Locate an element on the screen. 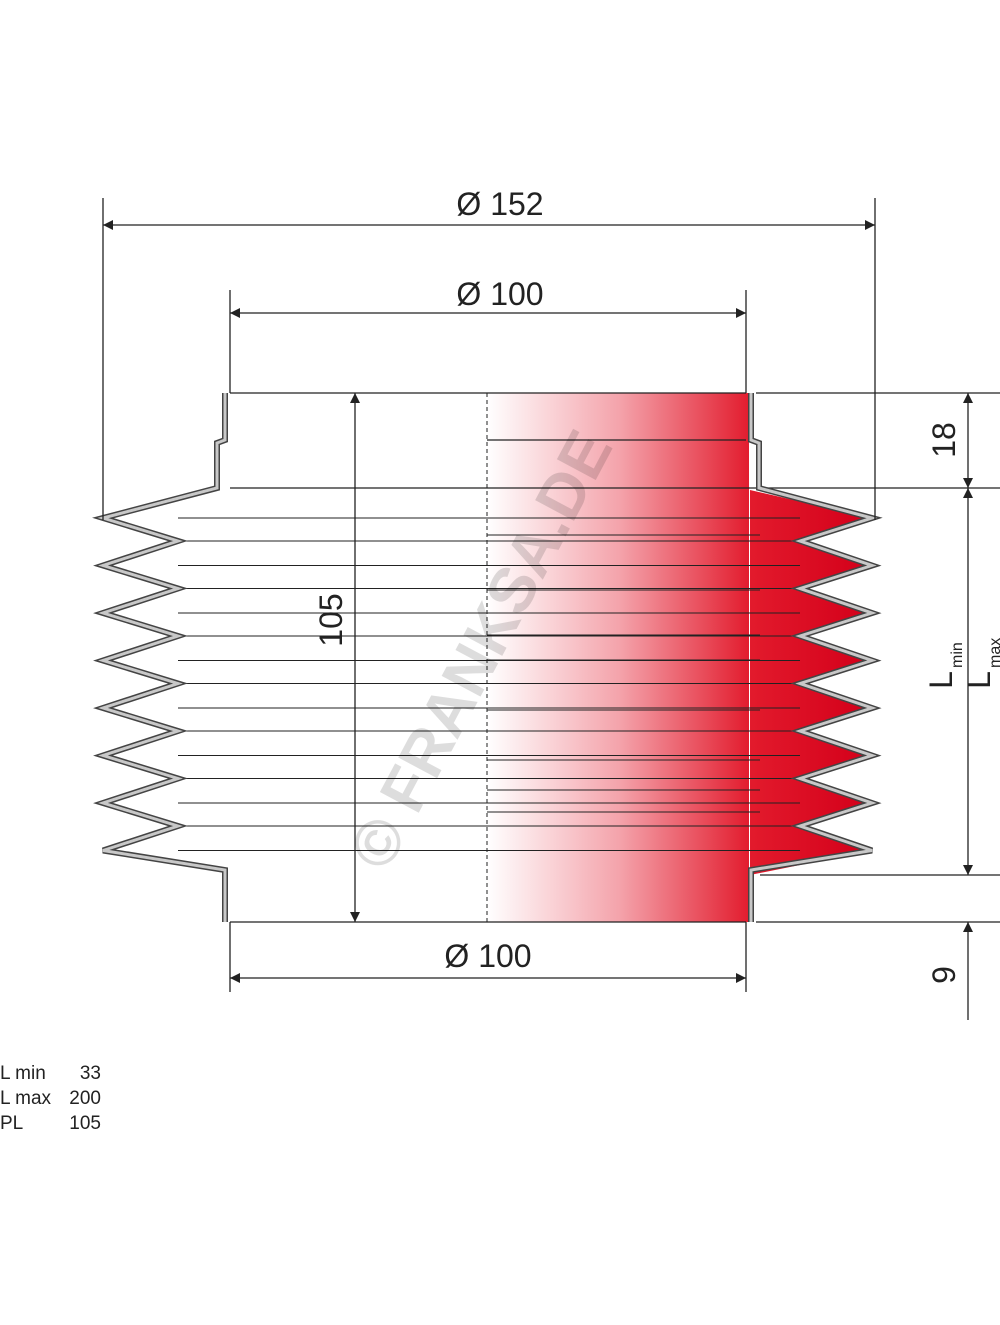  outer-diameter: Ø 152 is located at coordinates (499, 204).